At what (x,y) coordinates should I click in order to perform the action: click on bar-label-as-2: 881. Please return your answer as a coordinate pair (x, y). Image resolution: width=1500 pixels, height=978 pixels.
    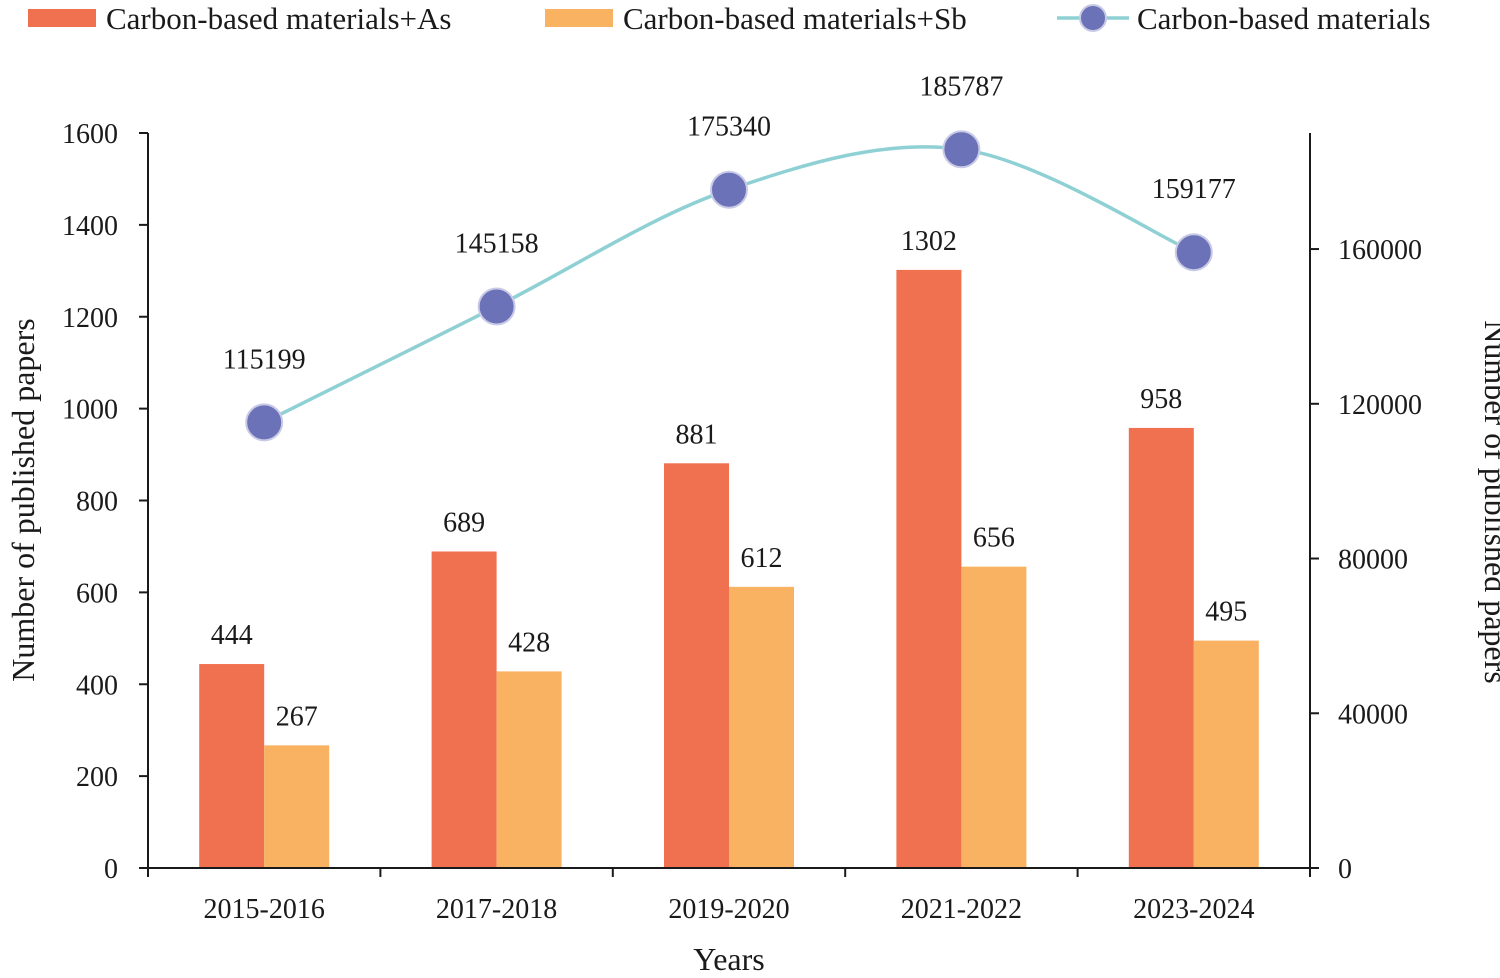
    Looking at the image, I should click on (697, 434).